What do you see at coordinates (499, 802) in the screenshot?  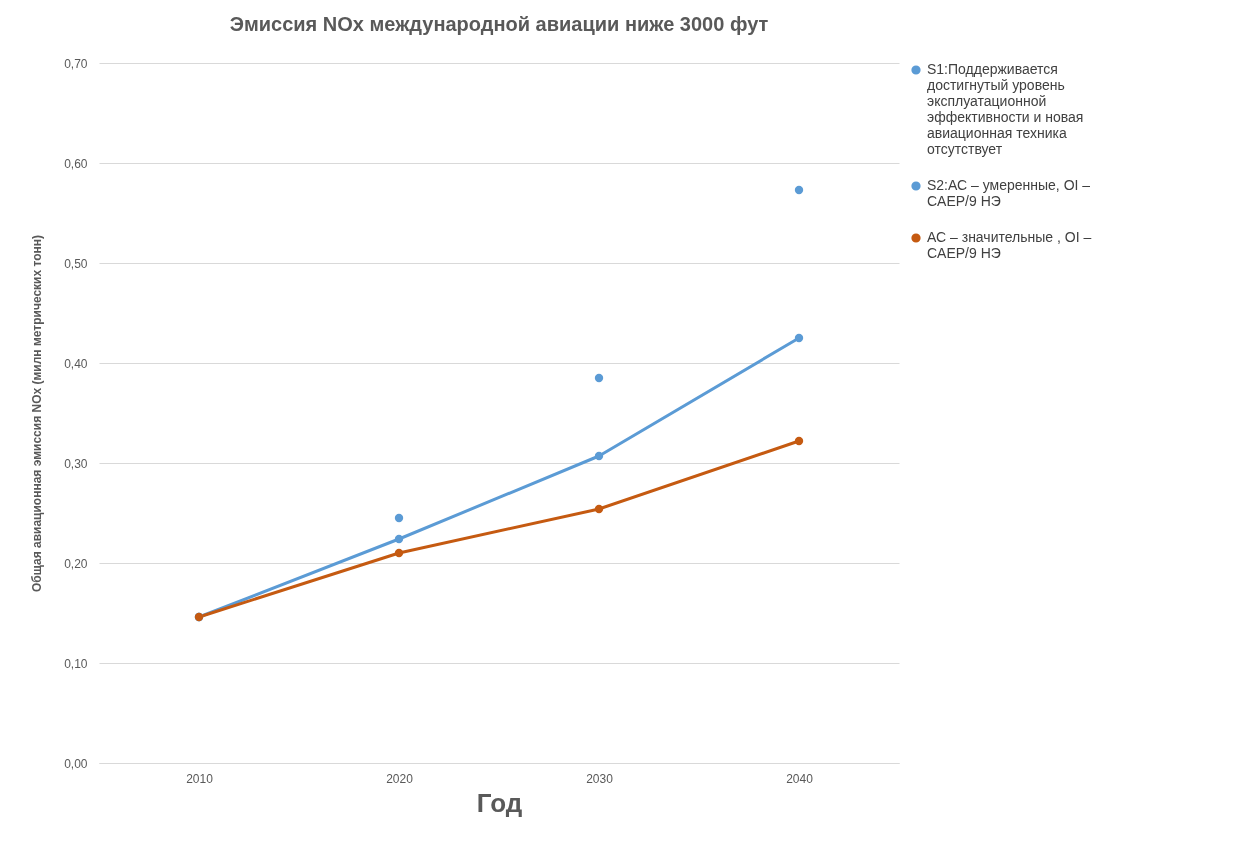 I see `x-axis-title: Год` at bounding box center [499, 802].